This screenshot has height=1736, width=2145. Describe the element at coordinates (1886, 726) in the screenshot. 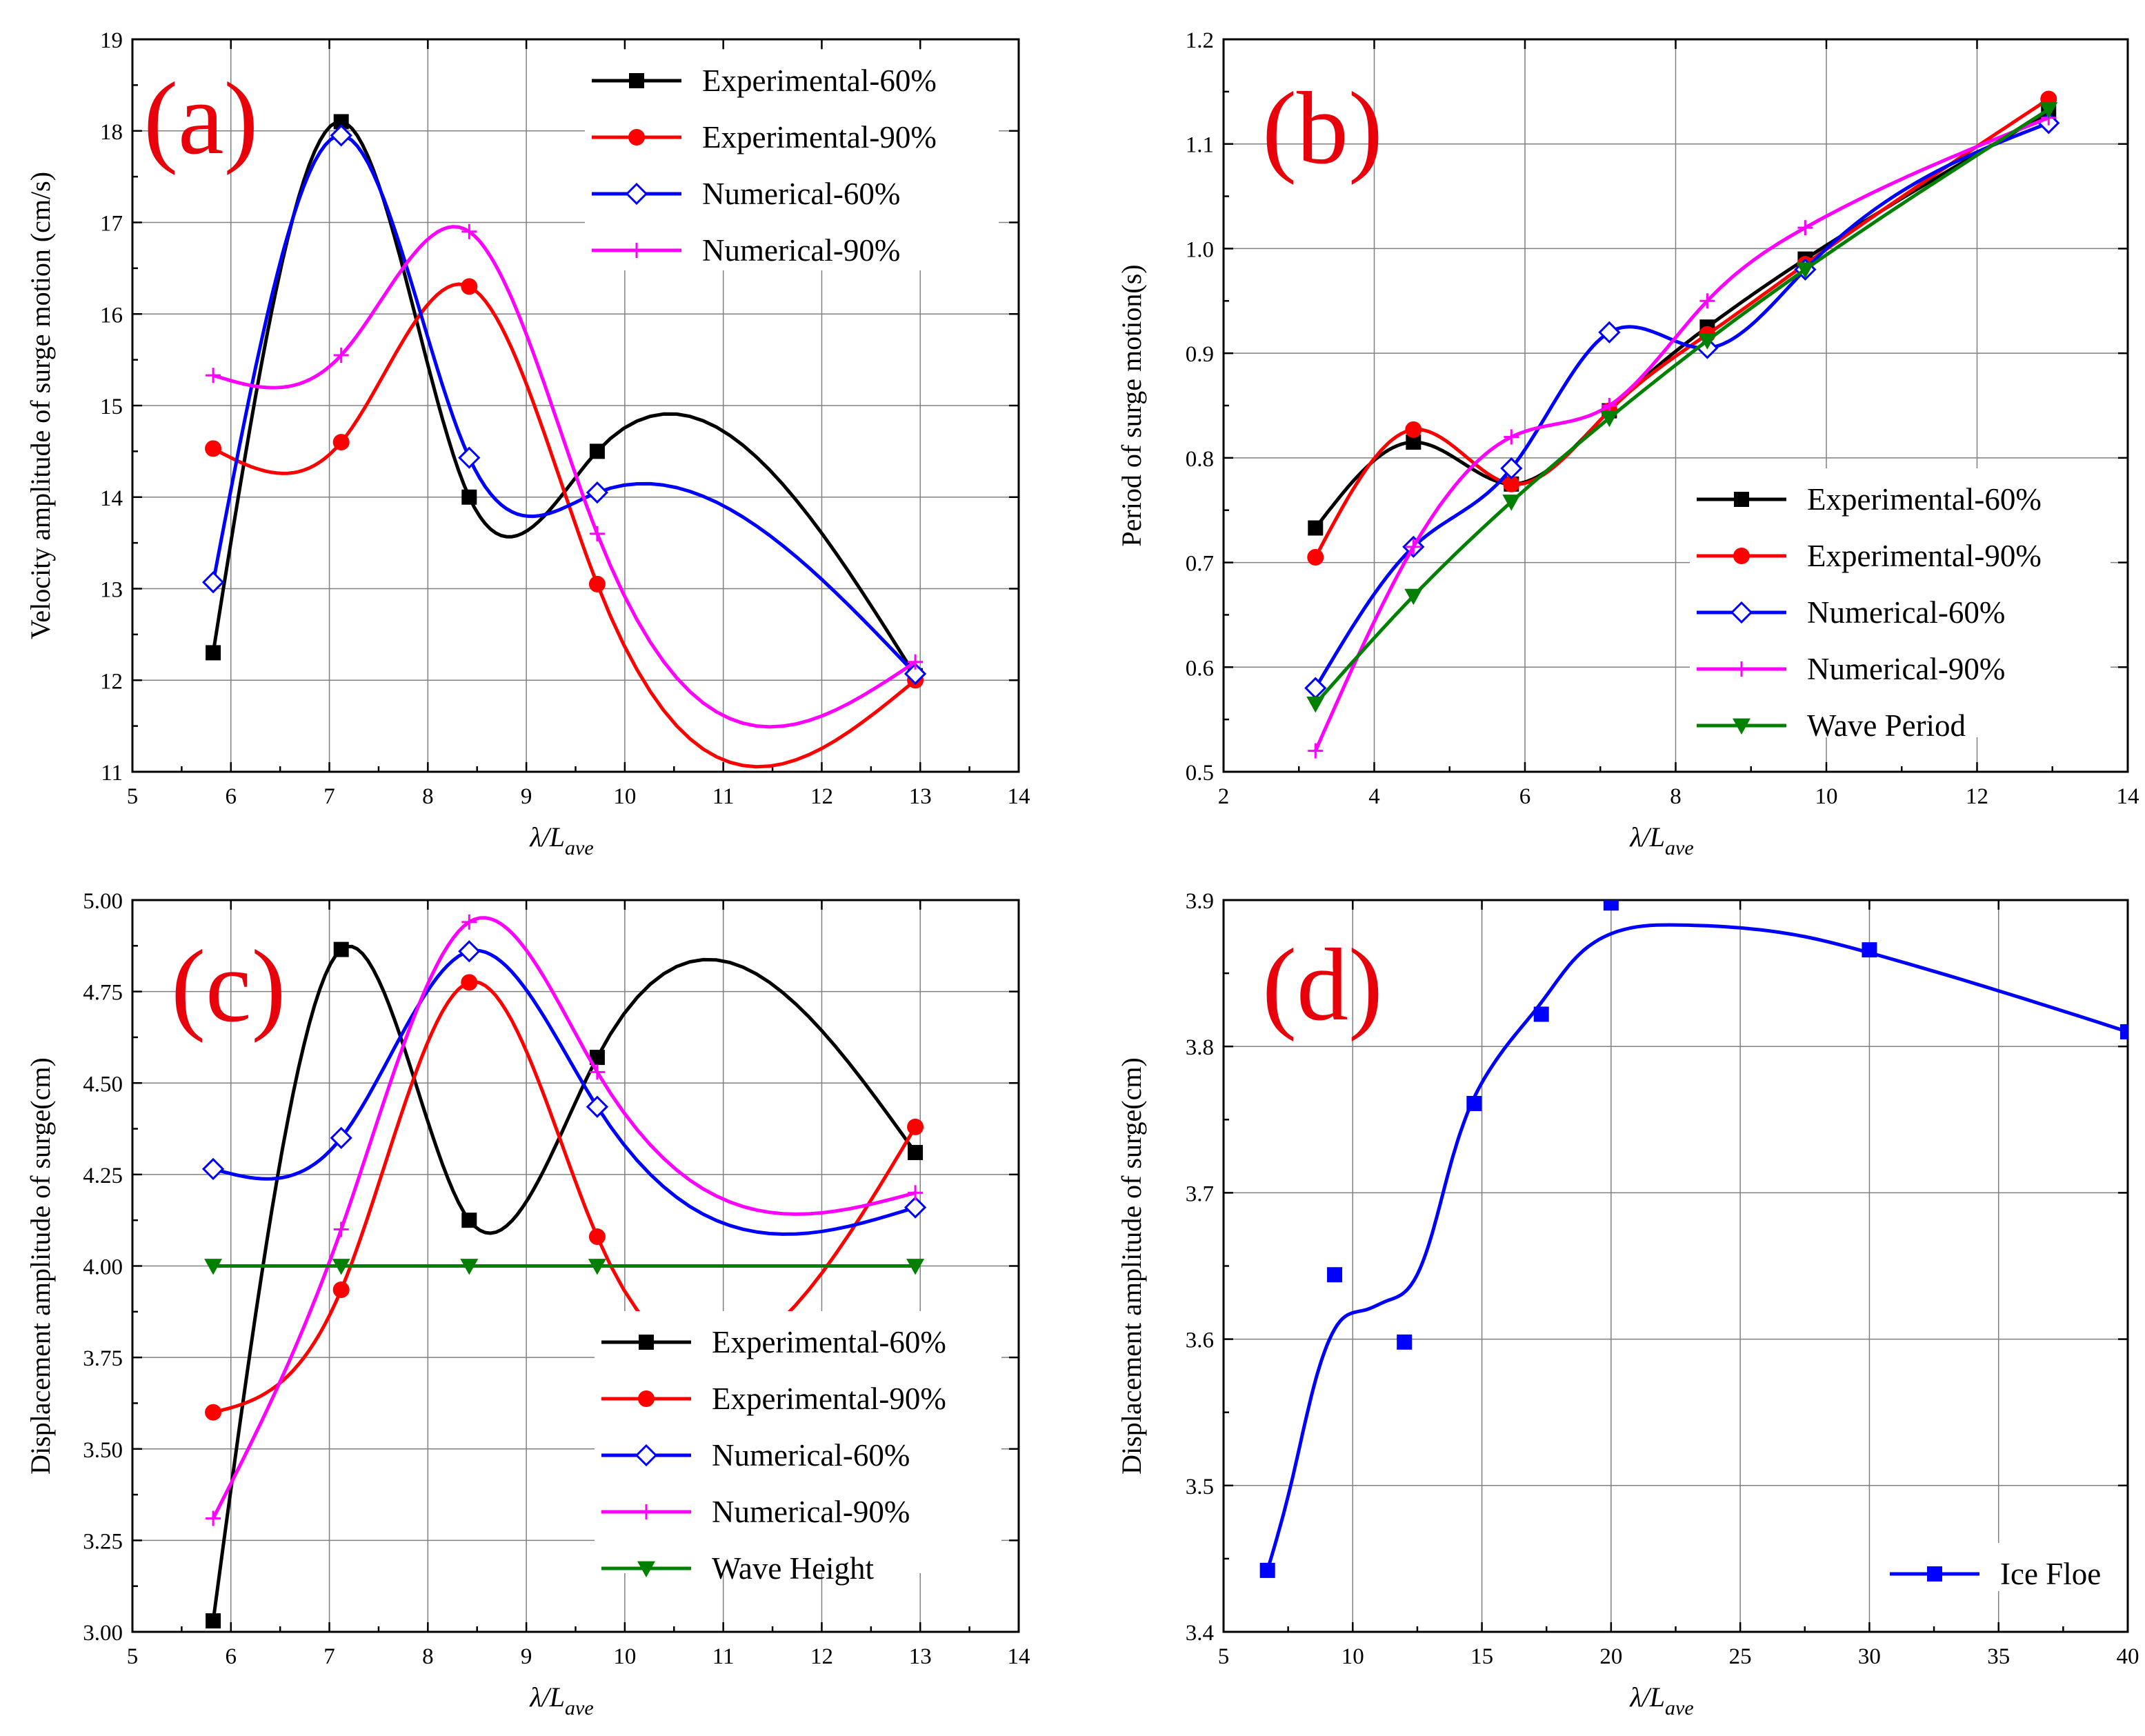

I see `legend-label-wave-period: Wave Period` at that location.